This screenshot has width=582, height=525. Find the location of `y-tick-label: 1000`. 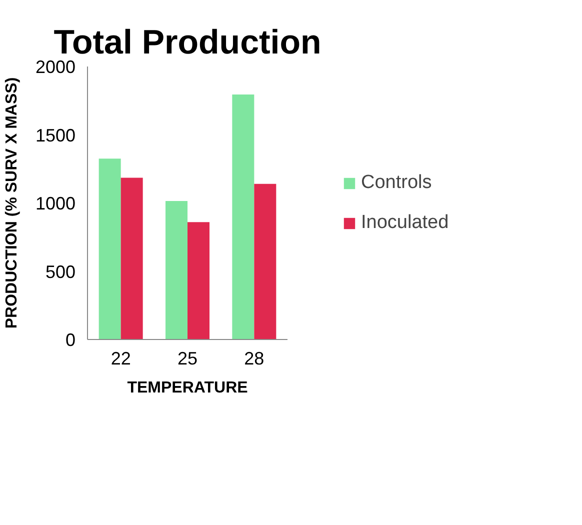

y-tick-label: 1000 is located at coordinates (55, 204).